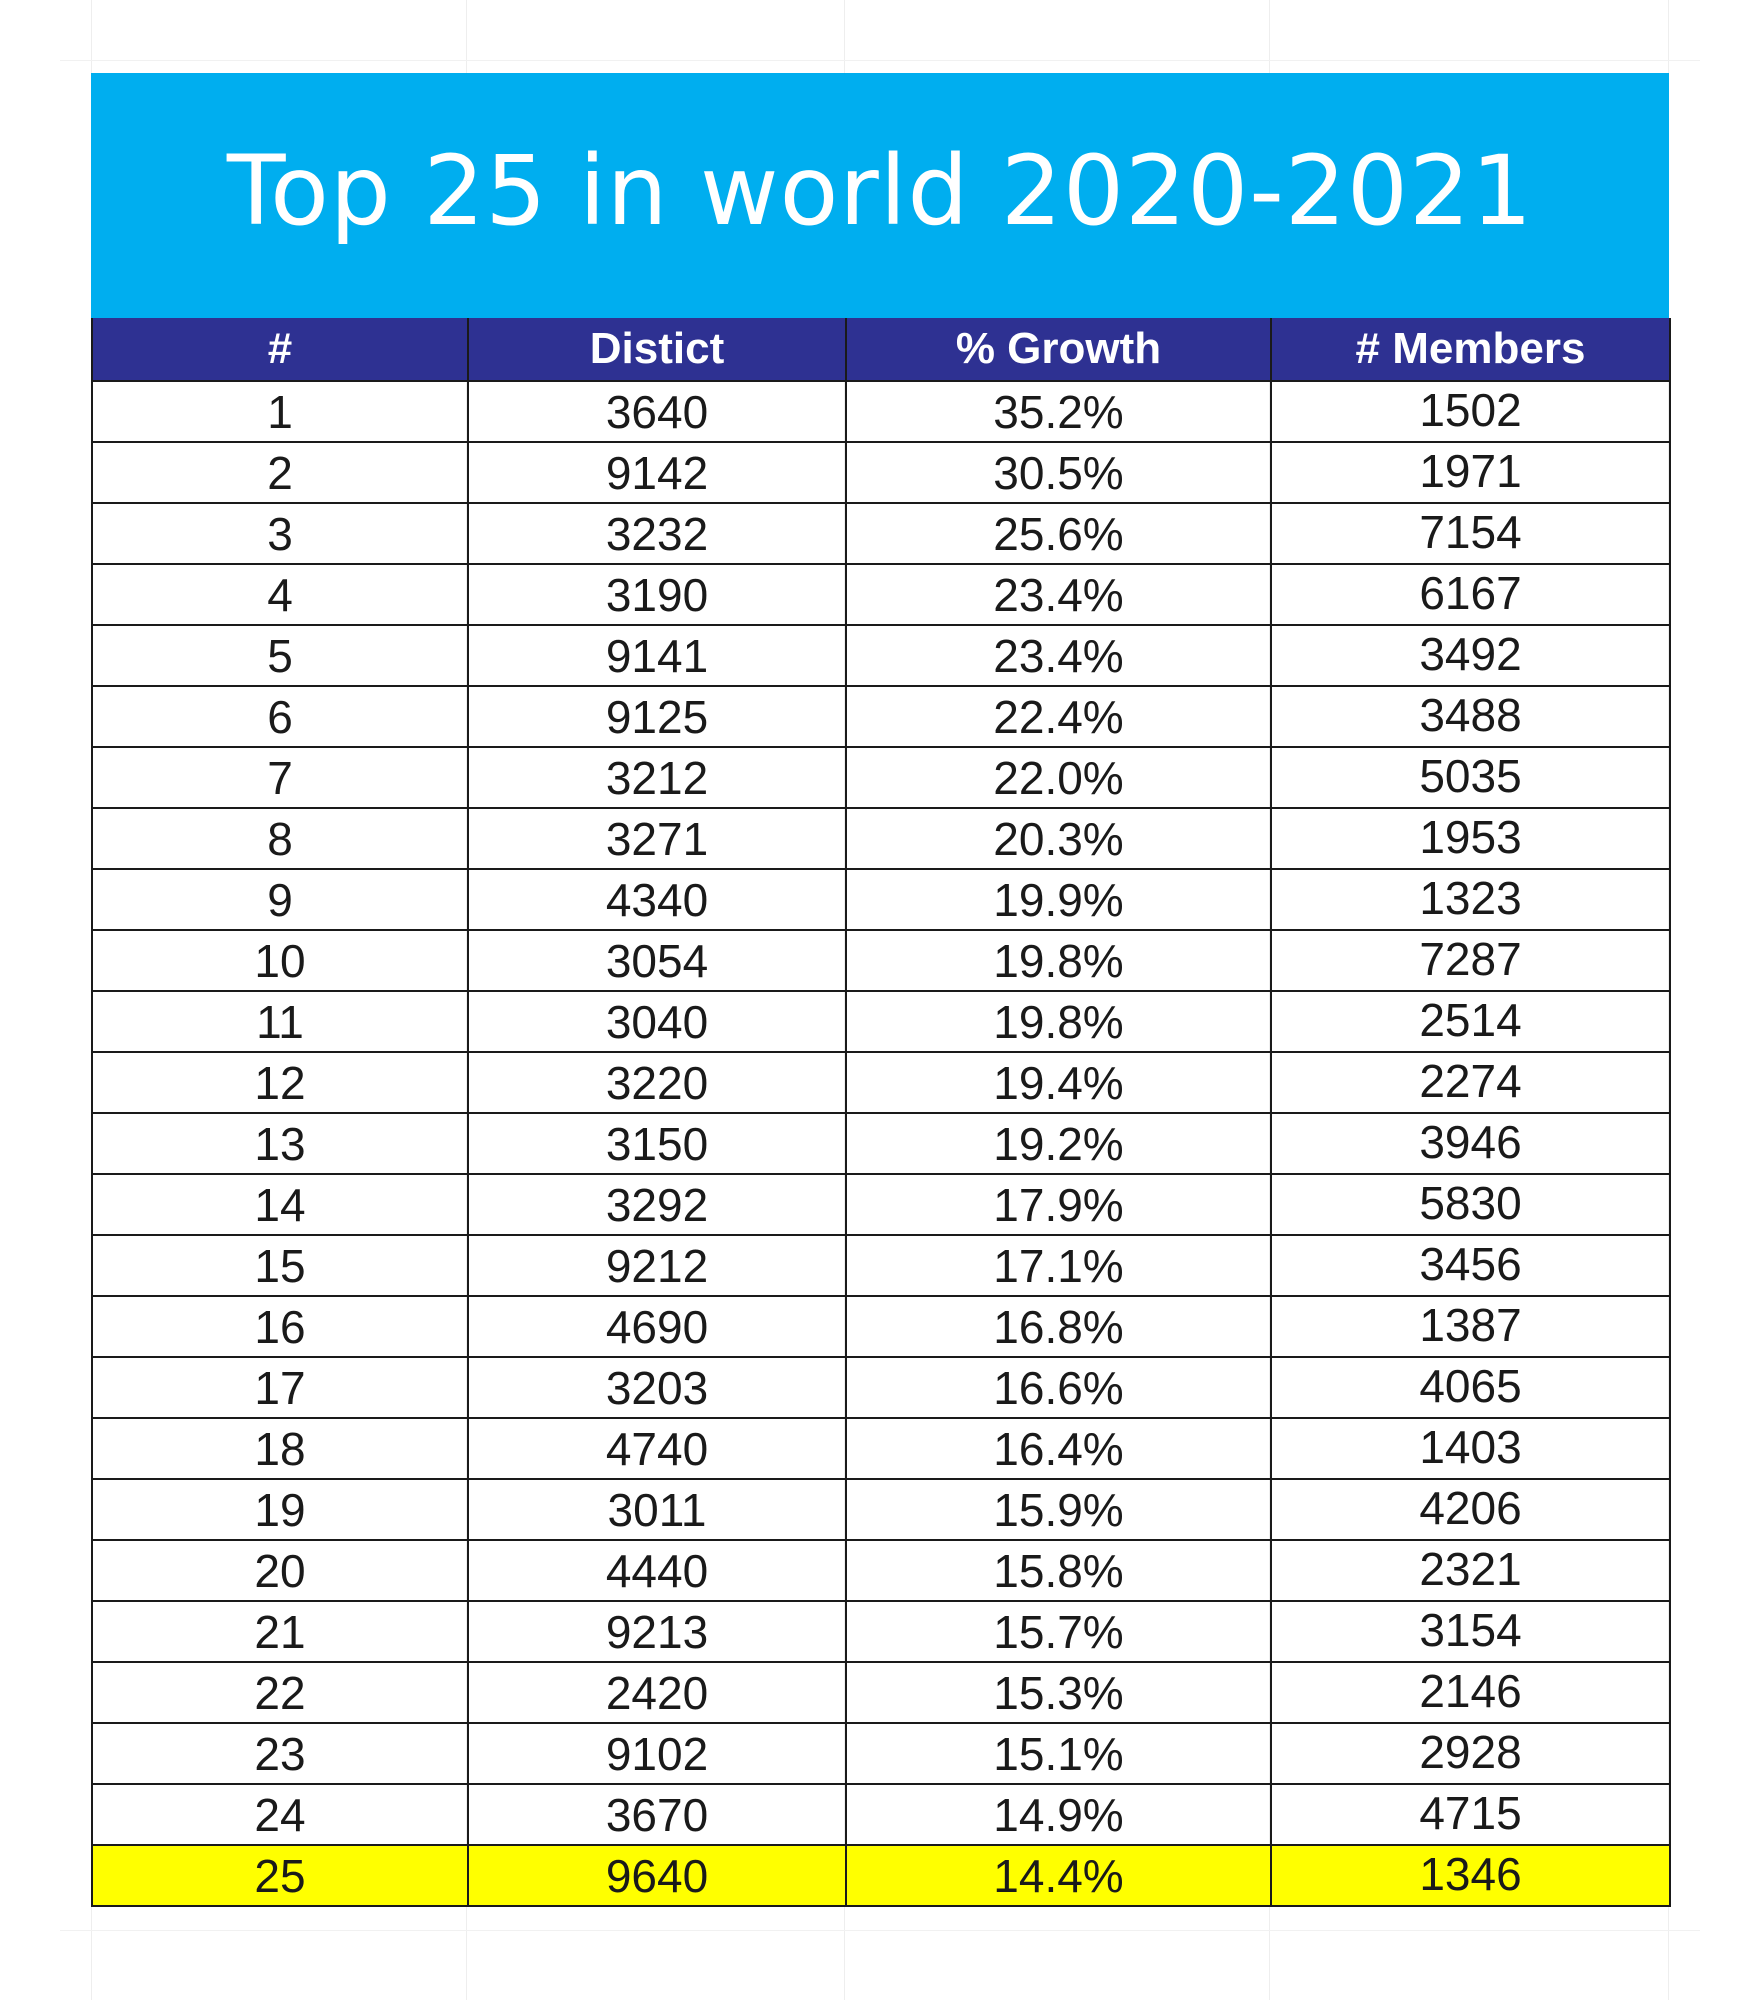  What do you see at coordinates (657, 1204) in the screenshot?
I see `cell-district: 3292` at bounding box center [657, 1204].